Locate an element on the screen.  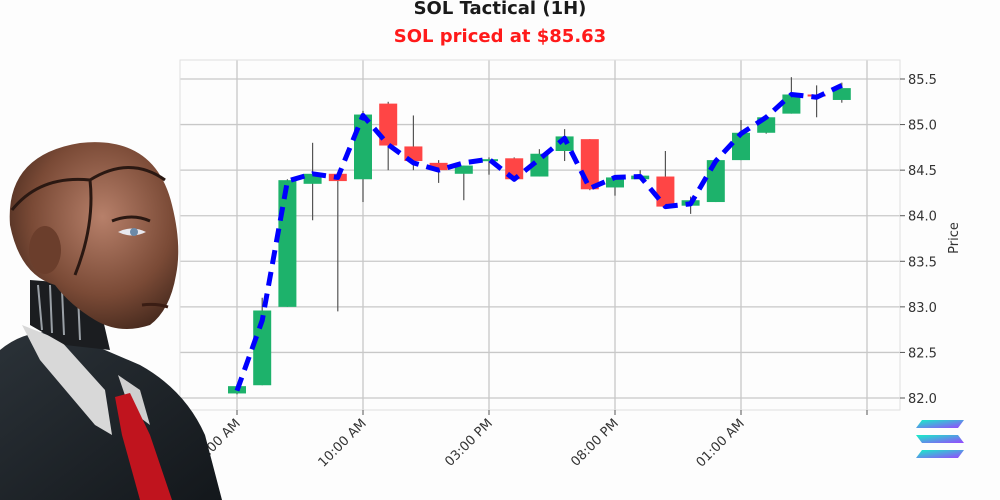
y-tick-label: 82.0 is located at coordinates (922, 399).